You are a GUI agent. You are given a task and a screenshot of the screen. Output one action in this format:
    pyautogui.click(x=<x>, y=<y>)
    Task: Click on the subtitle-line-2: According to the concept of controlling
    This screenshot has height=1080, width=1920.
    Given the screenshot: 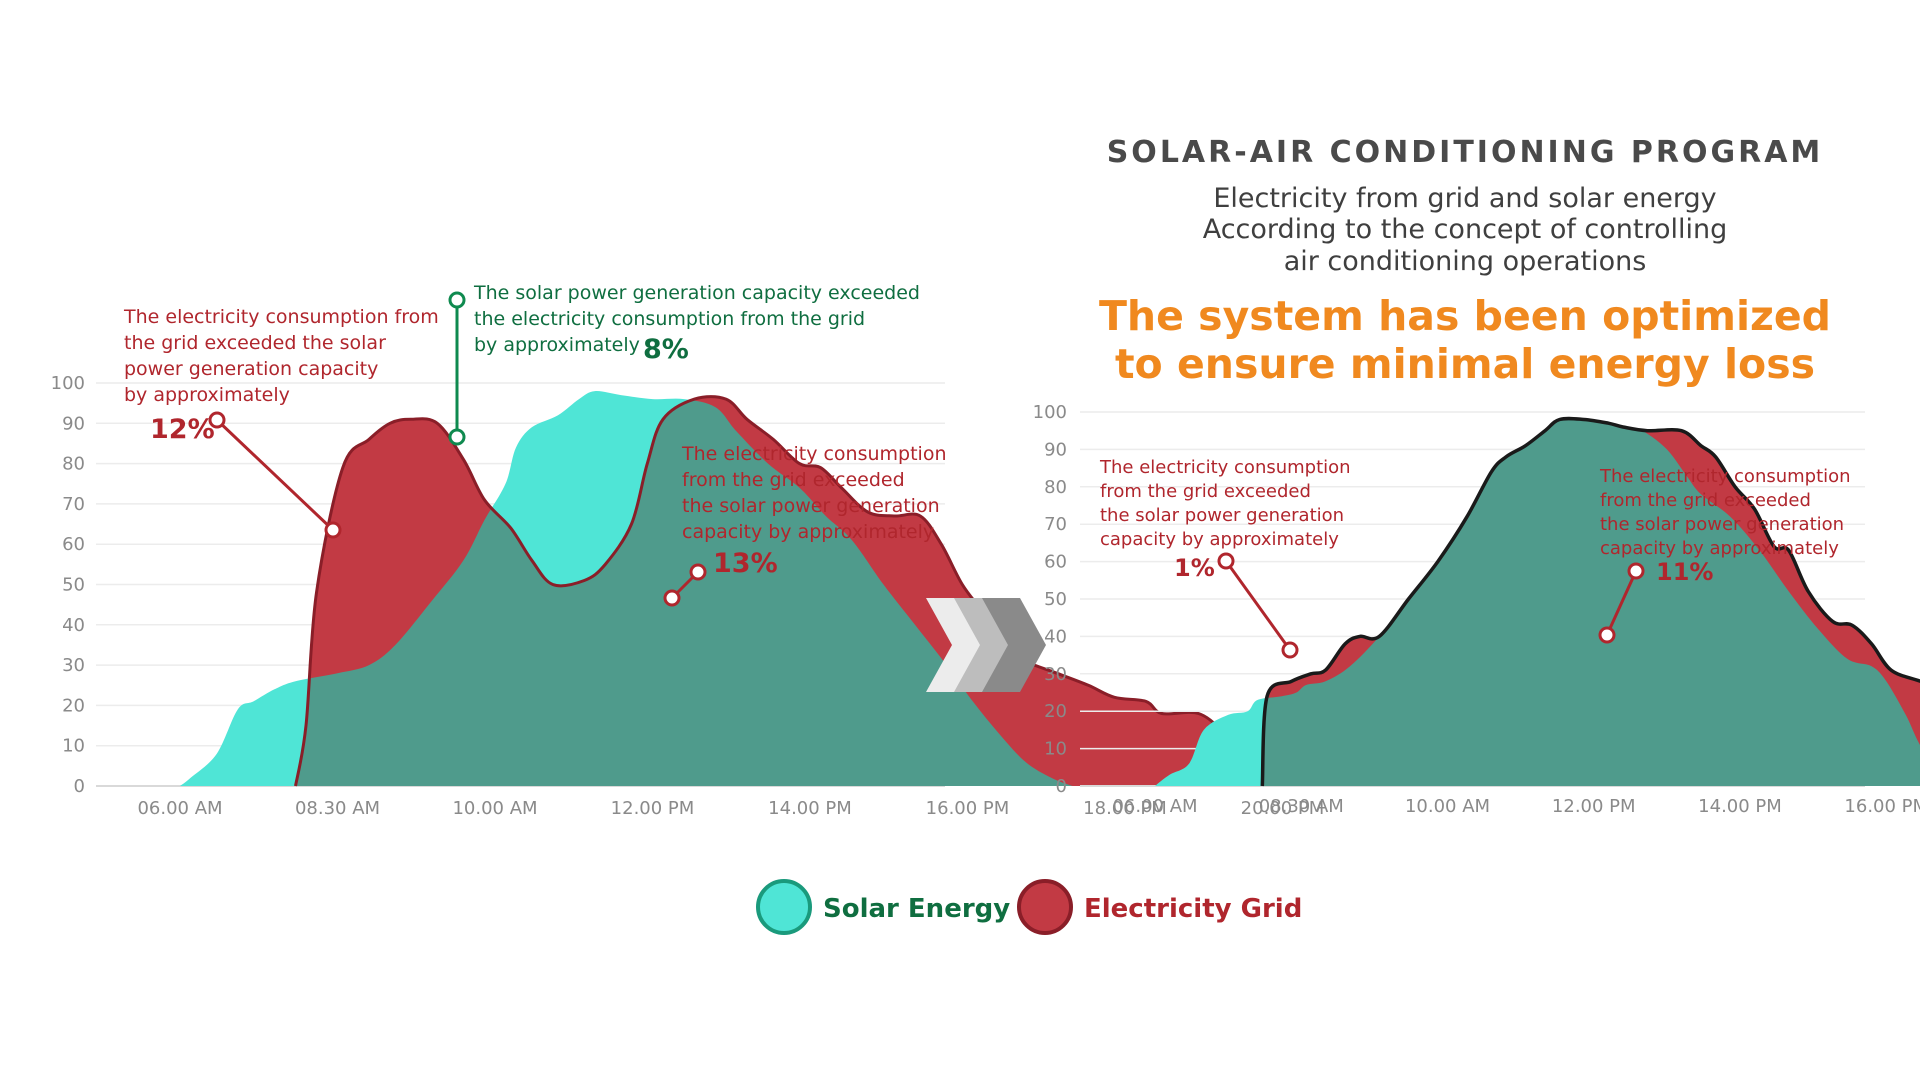 What is the action you would take?
    pyautogui.click(x=1465, y=229)
    